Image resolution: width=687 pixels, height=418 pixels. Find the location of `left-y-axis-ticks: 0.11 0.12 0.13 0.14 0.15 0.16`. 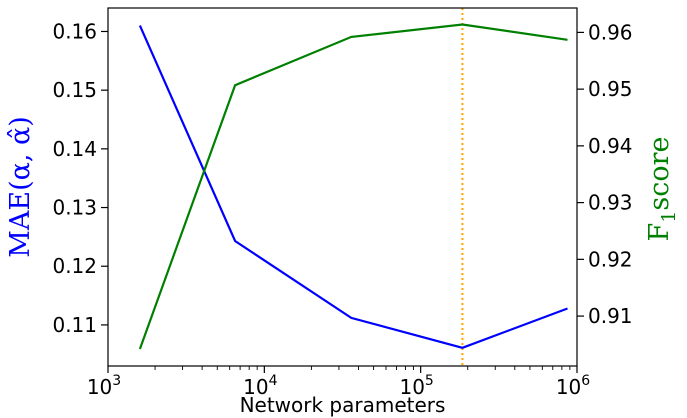

left-y-axis-ticks: 0.11 0.12 0.13 0.14 0.15 0.16 is located at coordinates (80, 178).